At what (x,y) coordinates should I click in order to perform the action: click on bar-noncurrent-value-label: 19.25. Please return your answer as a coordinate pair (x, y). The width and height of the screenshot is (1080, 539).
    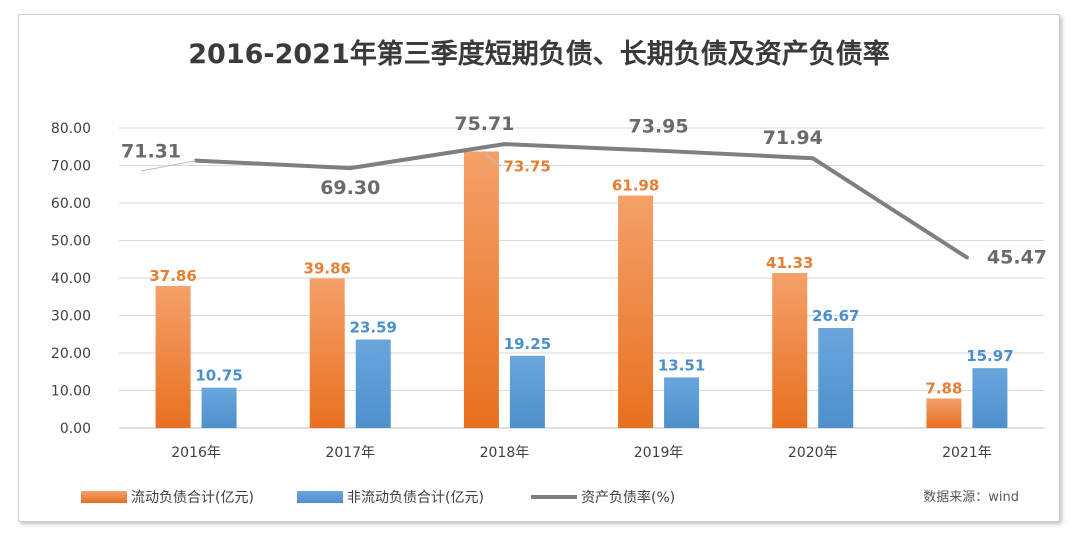
    Looking at the image, I should click on (527, 344).